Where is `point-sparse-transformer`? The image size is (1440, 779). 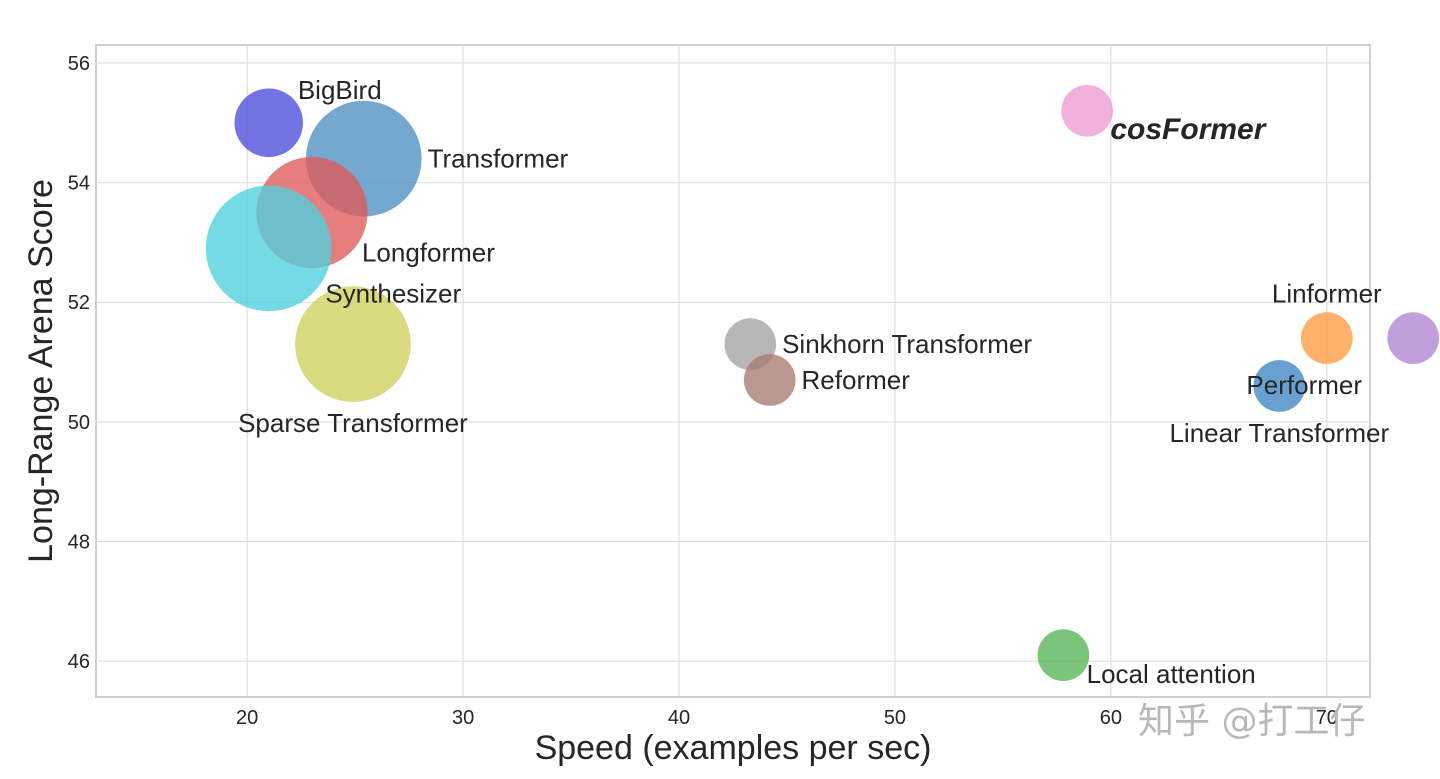
point-sparse-transformer is located at coordinates (353, 344).